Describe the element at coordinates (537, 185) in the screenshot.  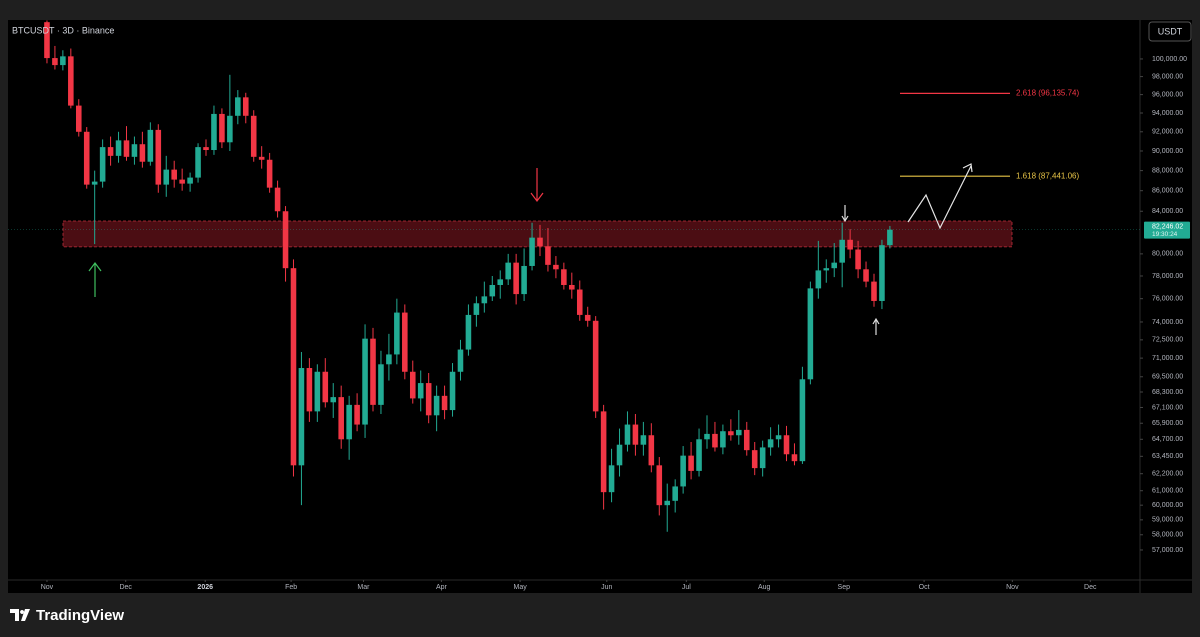
I see `red-arrow` at that location.